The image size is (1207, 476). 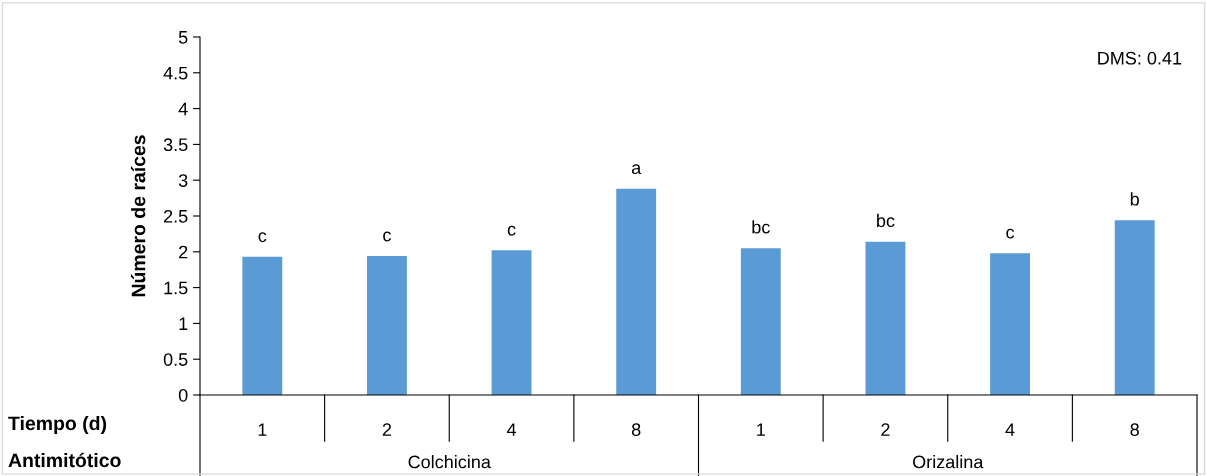 What do you see at coordinates (183, 323) in the screenshot?
I see `y-tick-label: 1` at bounding box center [183, 323].